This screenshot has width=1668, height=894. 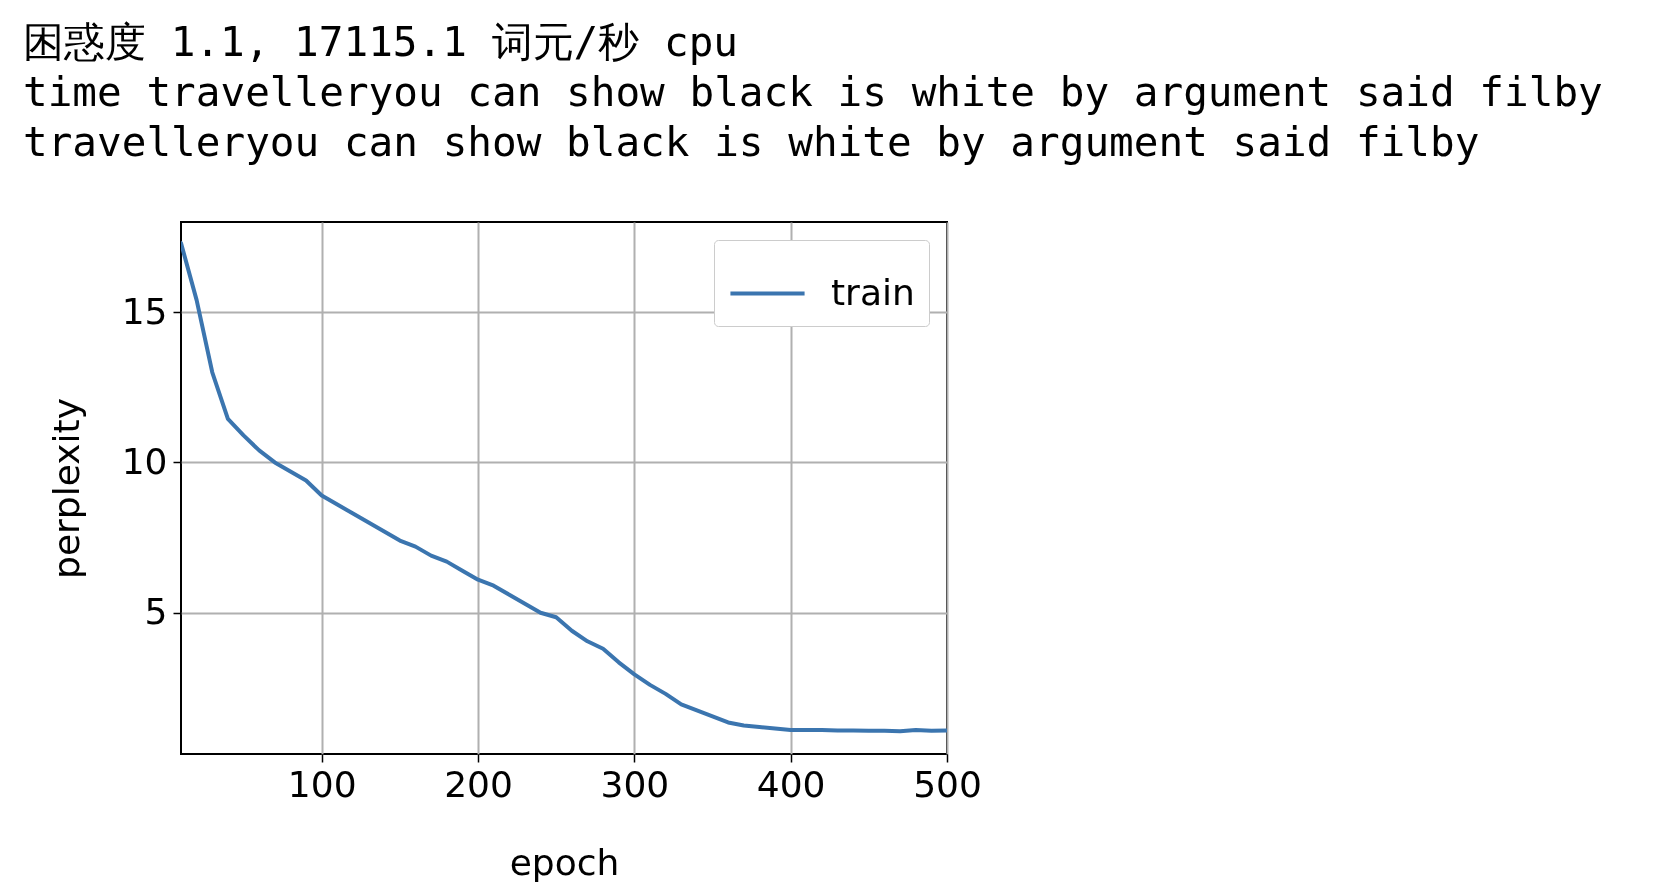 What do you see at coordinates (381, 42) in the screenshot?
I see `chart-title: 困惑度 1.1, 17115.1 词元/秒 cpu` at bounding box center [381, 42].